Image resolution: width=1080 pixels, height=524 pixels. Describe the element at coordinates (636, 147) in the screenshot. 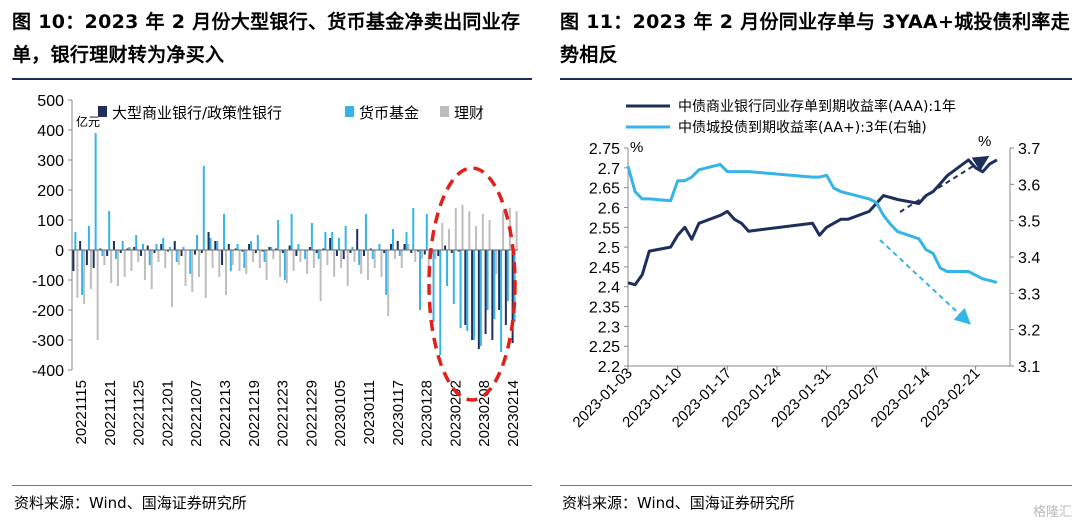

I see `left-axis-unit: %` at that location.